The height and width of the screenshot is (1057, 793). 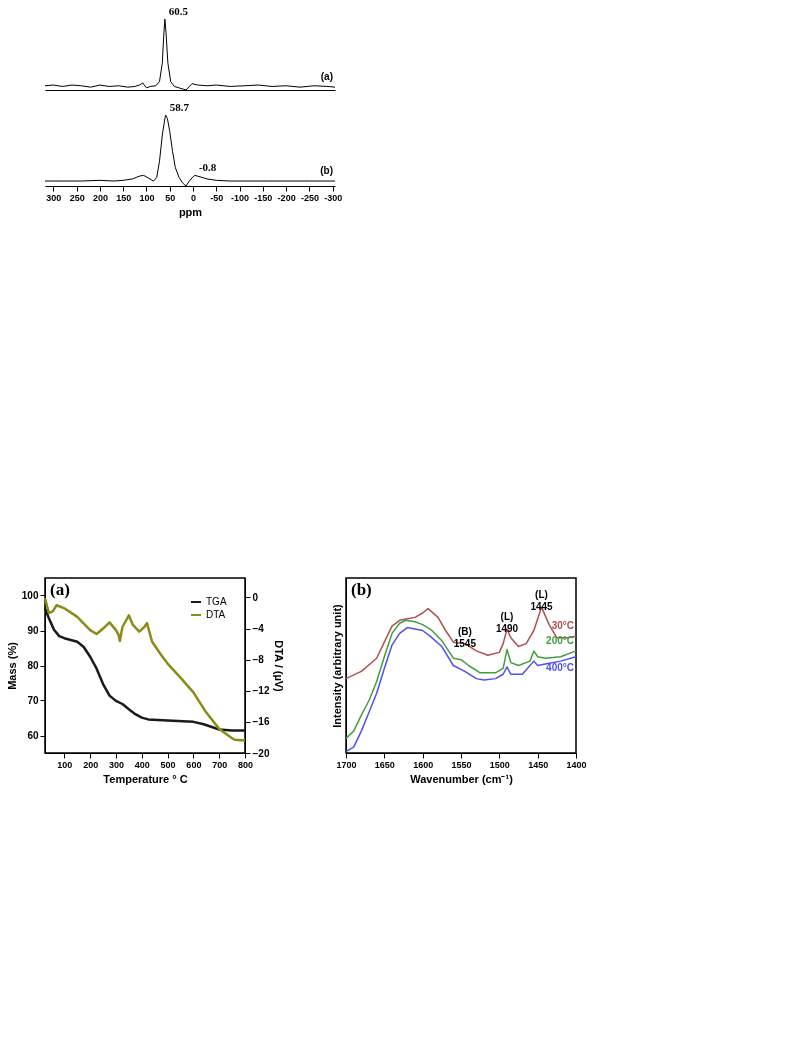 What do you see at coordinates (240, 197) in the screenshot?
I see `x-tick-label: -100` at bounding box center [240, 197].